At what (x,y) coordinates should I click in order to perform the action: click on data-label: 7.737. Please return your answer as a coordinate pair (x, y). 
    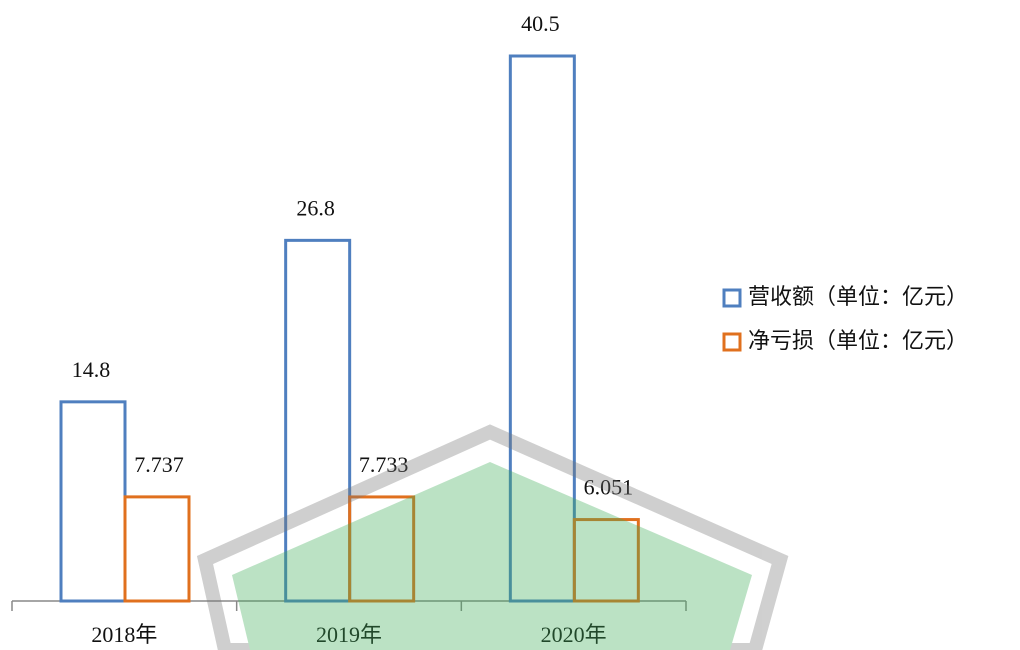
    Looking at the image, I should click on (159, 464).